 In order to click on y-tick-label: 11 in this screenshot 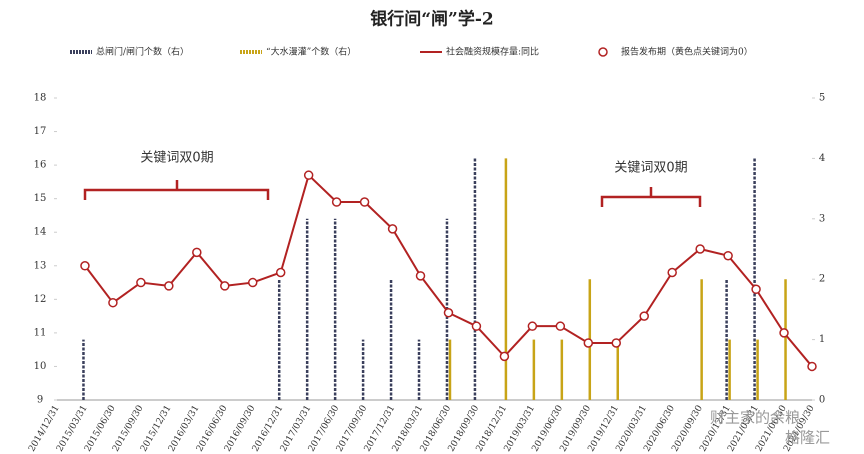, I will do `click(40, 332)`.